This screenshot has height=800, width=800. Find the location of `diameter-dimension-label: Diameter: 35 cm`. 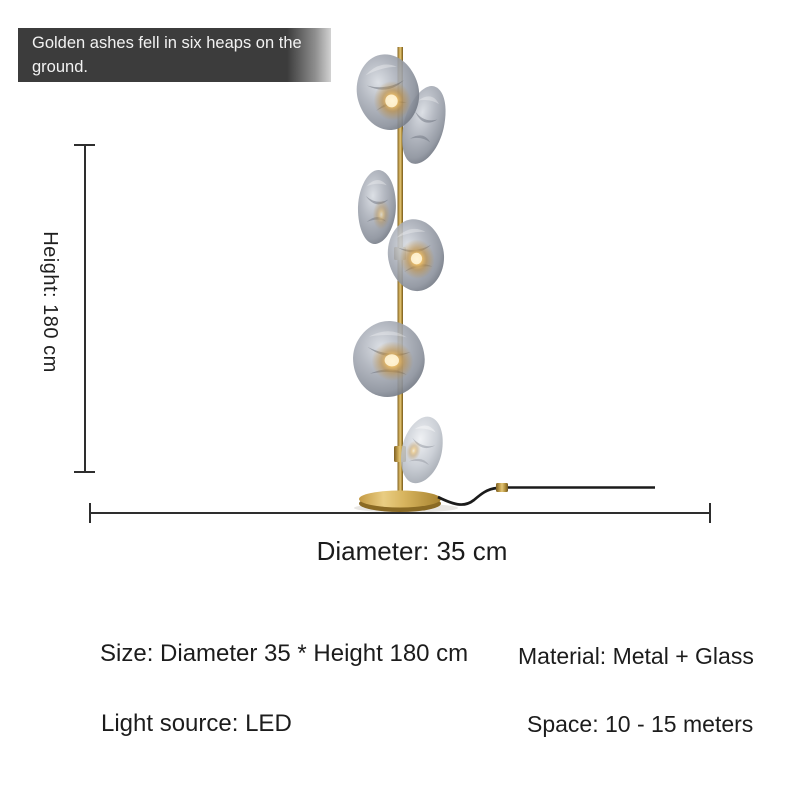

diameter-dimension-label: Diameter: 35 cm is located at coordinates (412, 551).